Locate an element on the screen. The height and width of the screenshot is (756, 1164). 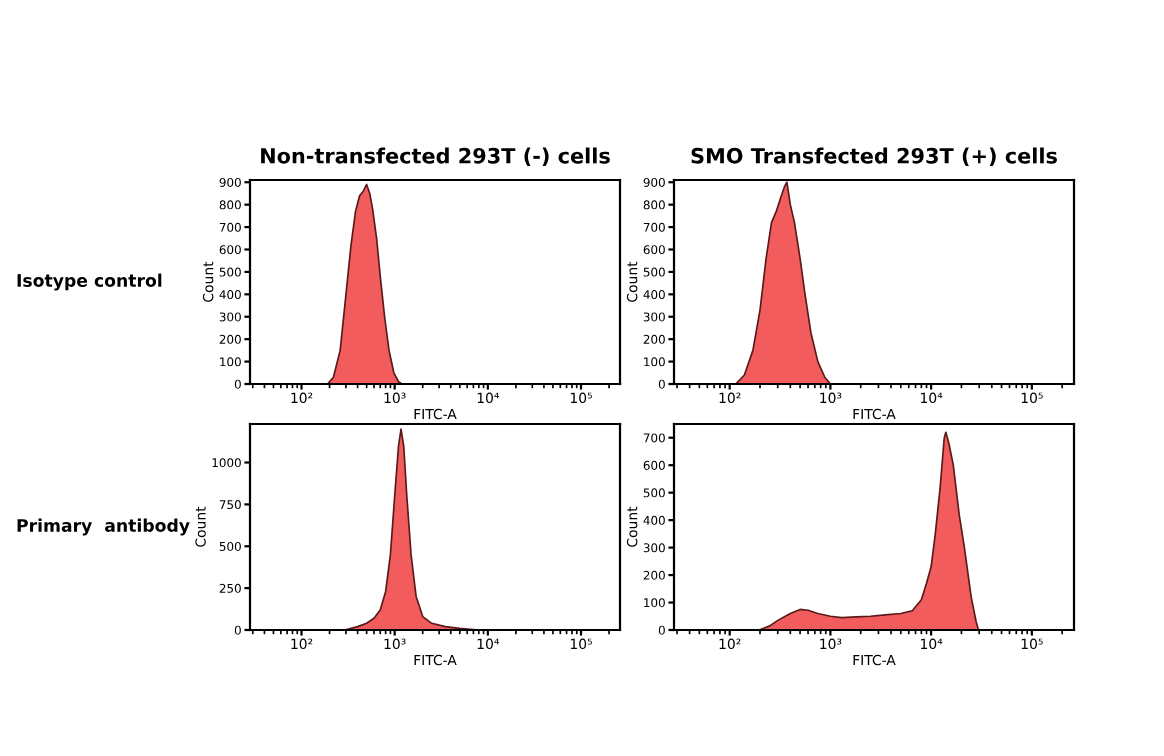
text: Isotype control is located at coordinates (89, 282).